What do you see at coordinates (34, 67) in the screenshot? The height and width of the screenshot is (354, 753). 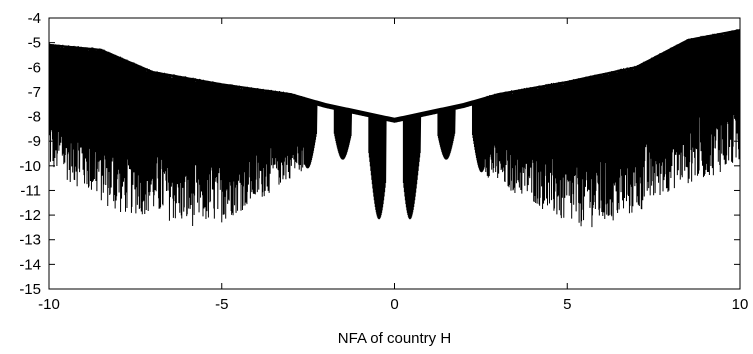 I see `y-tick-label: -6` at bounding box center [34, 67].